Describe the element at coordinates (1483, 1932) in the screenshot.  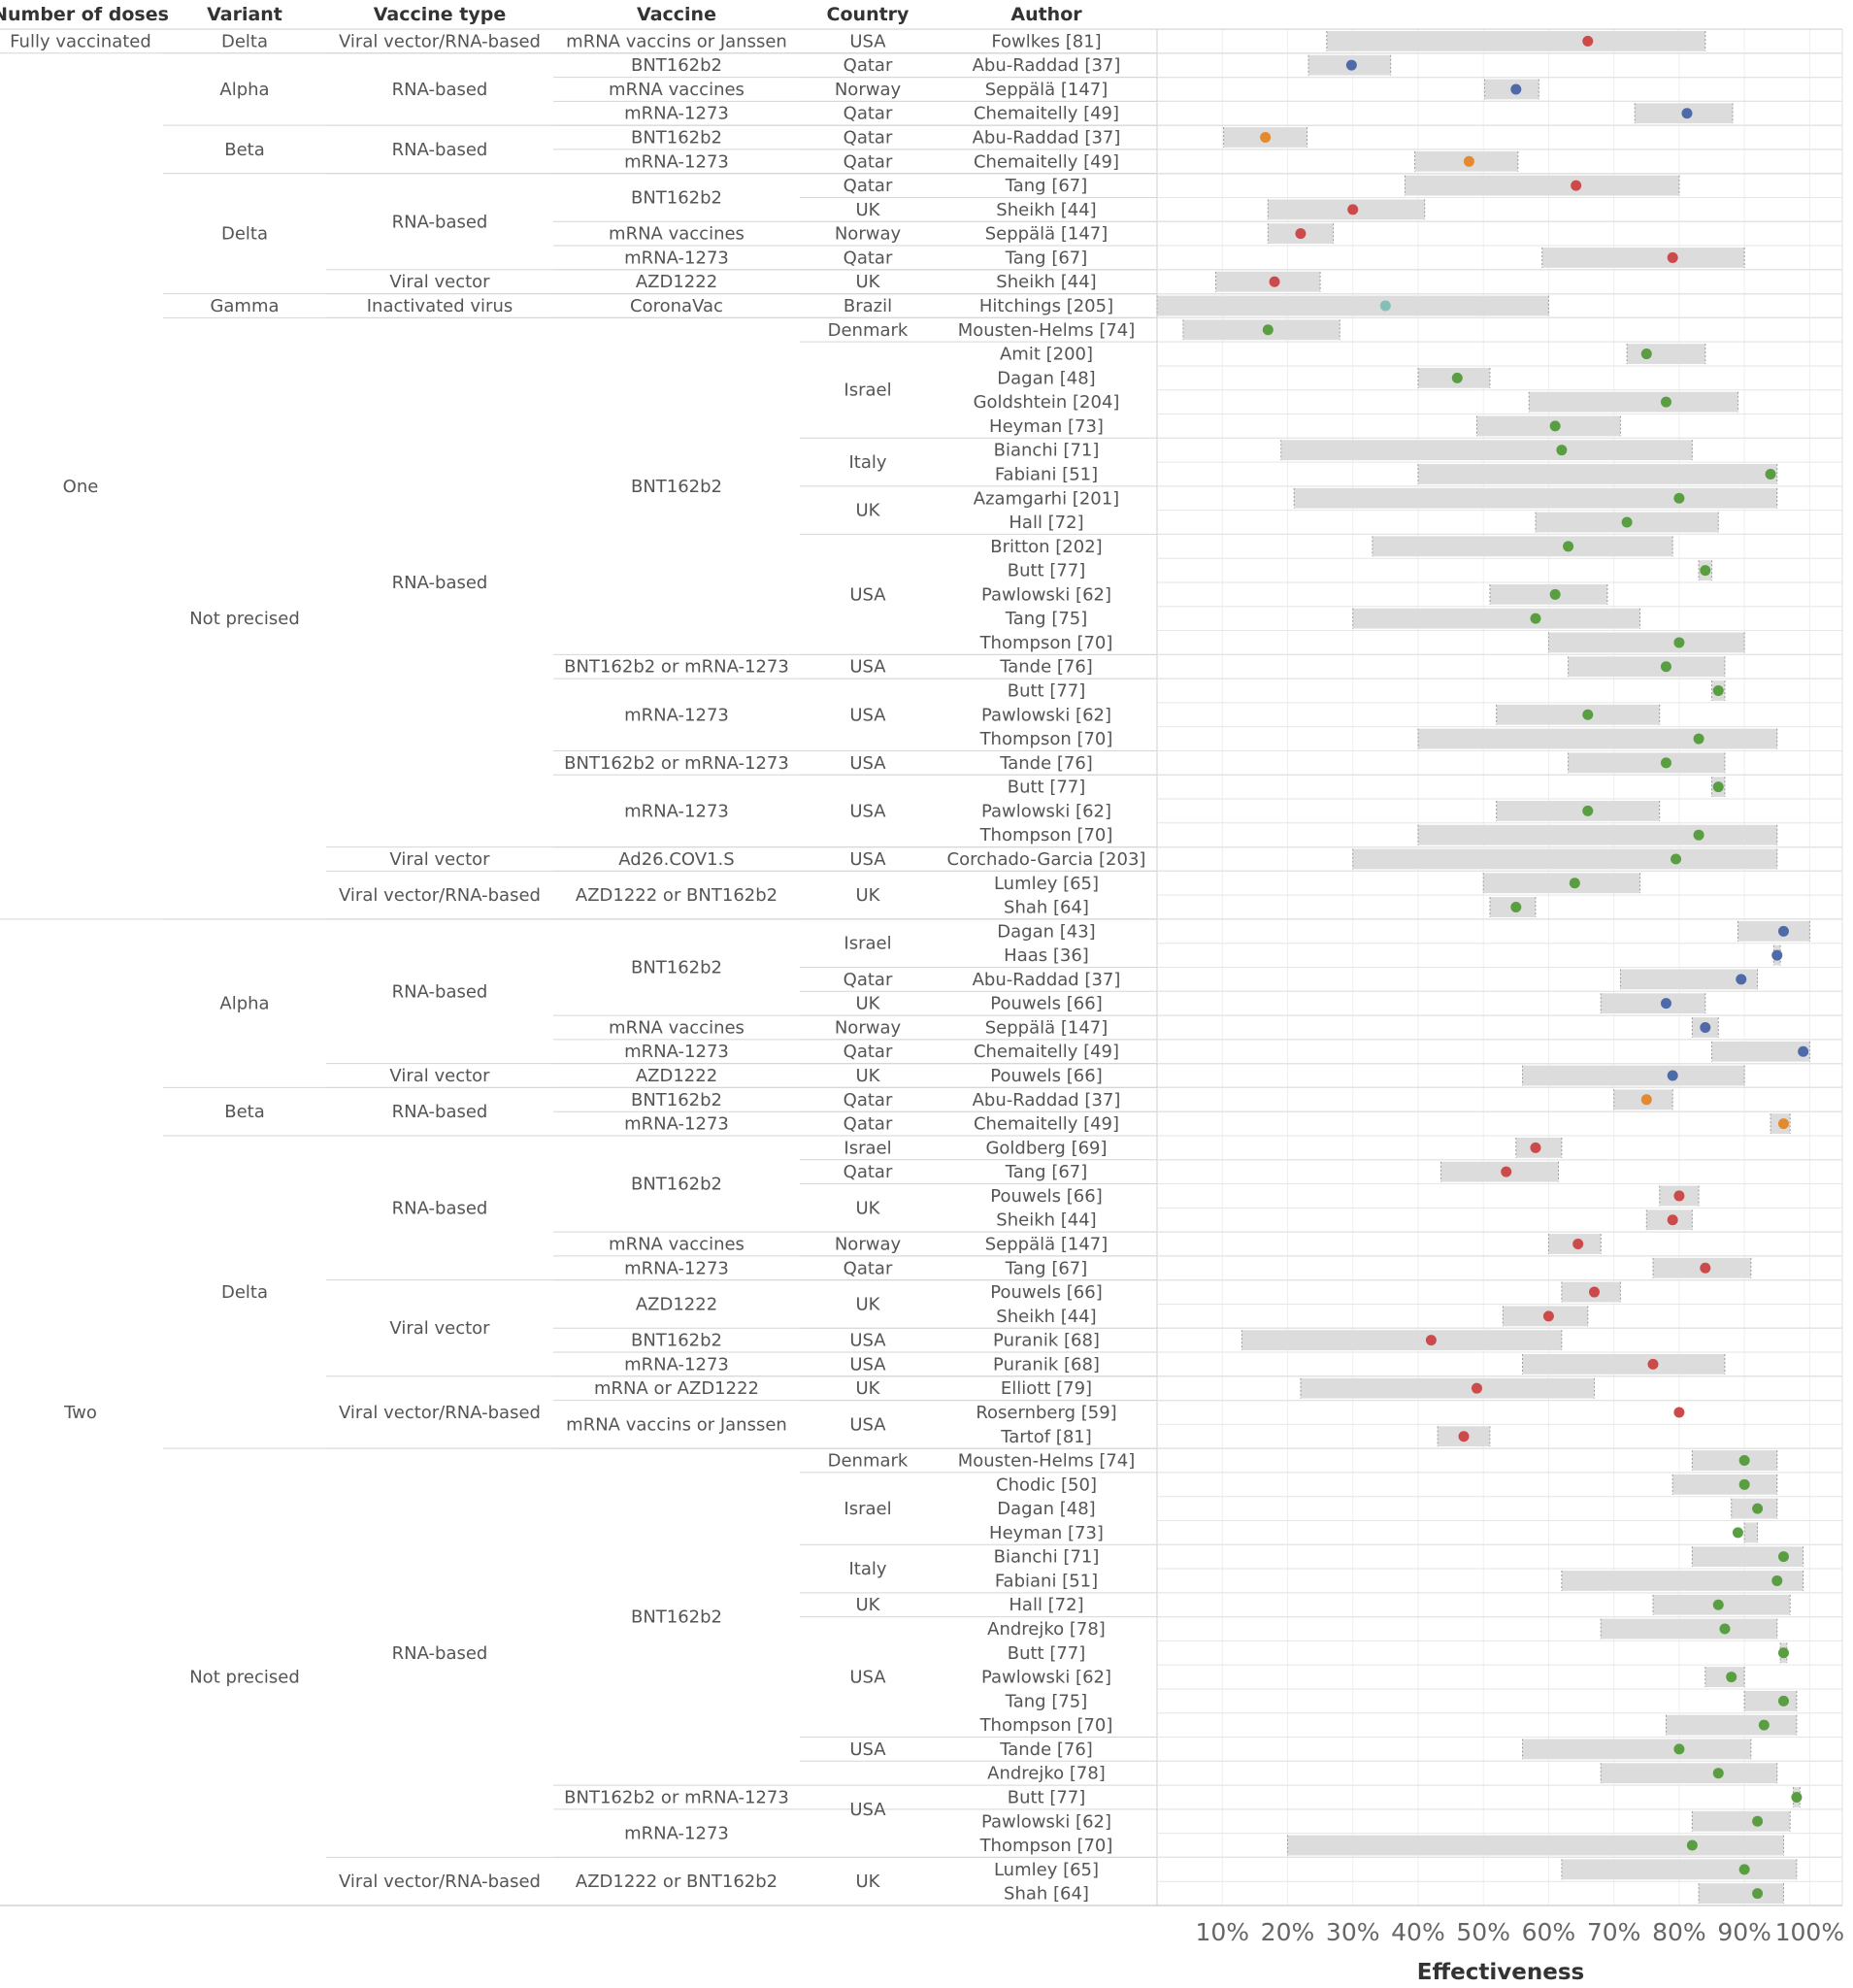
I see `x-tick-label: 50%` at that location.